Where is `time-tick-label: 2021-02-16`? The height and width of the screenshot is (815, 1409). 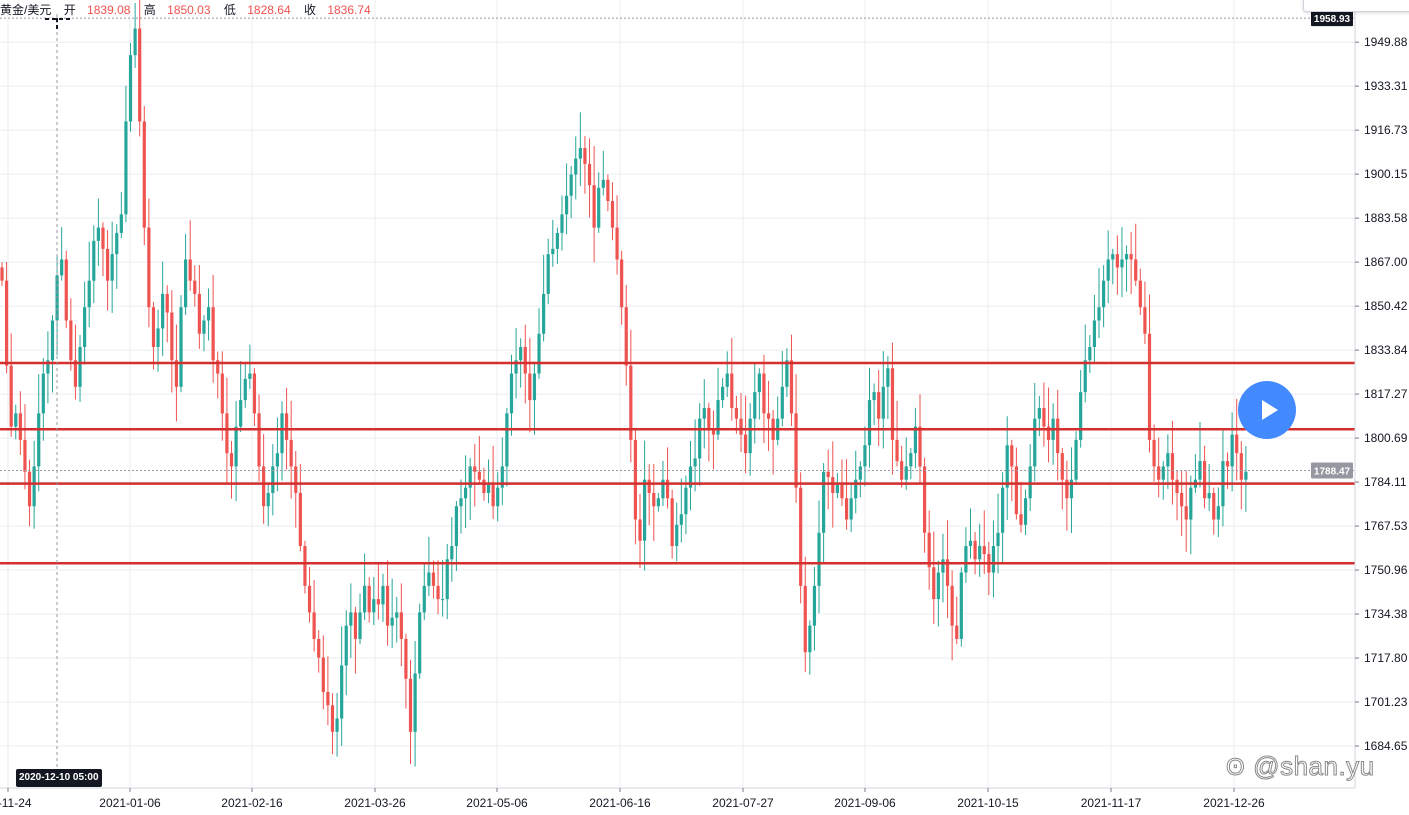 time-tick-label: 2021-02-16 is located at coordinates (252, 803).